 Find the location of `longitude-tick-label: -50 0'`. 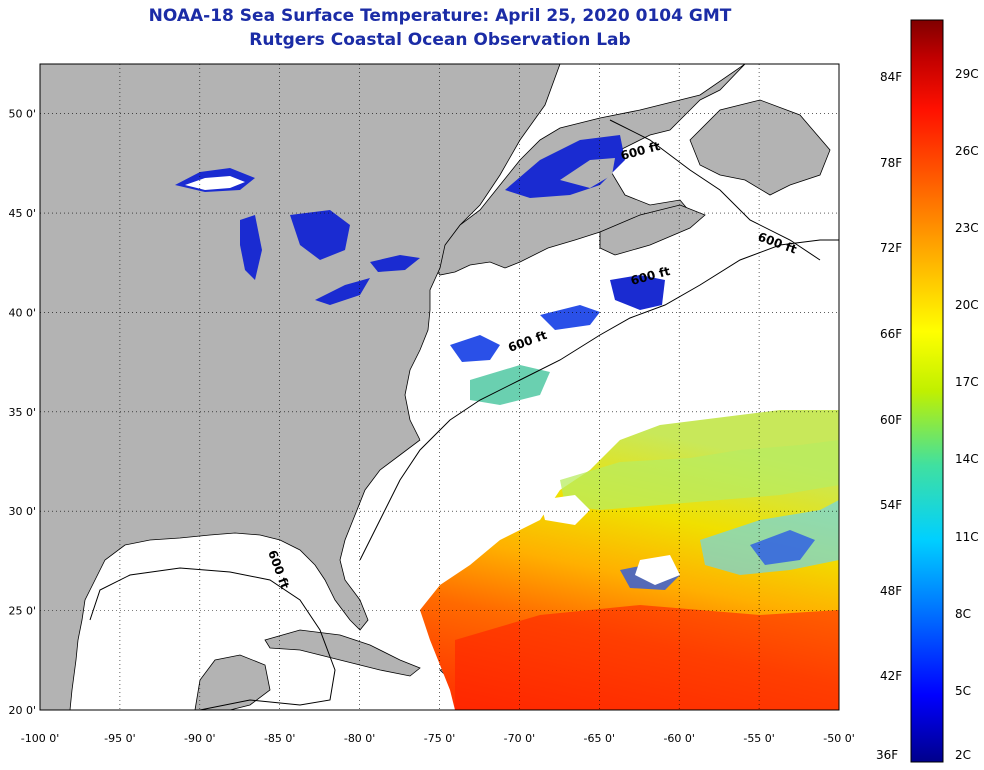

longitude-tick-label: -50 0' is located at coordinates (839, 738).